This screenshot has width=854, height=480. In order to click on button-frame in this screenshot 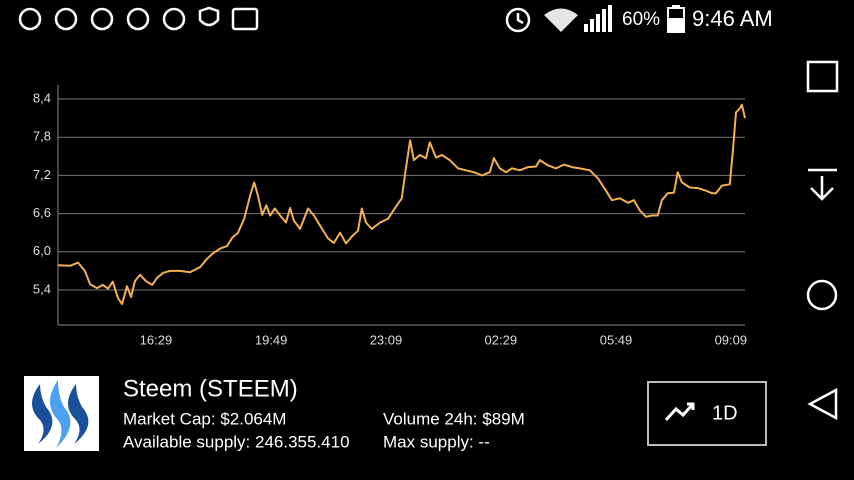, I will do `click(707, 413)`.